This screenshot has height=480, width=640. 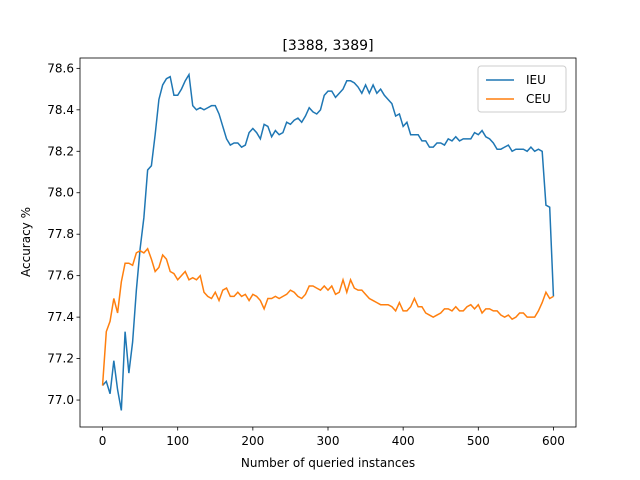 I want to click on y-tick-label: 78.2, so click(x=60, y=151).